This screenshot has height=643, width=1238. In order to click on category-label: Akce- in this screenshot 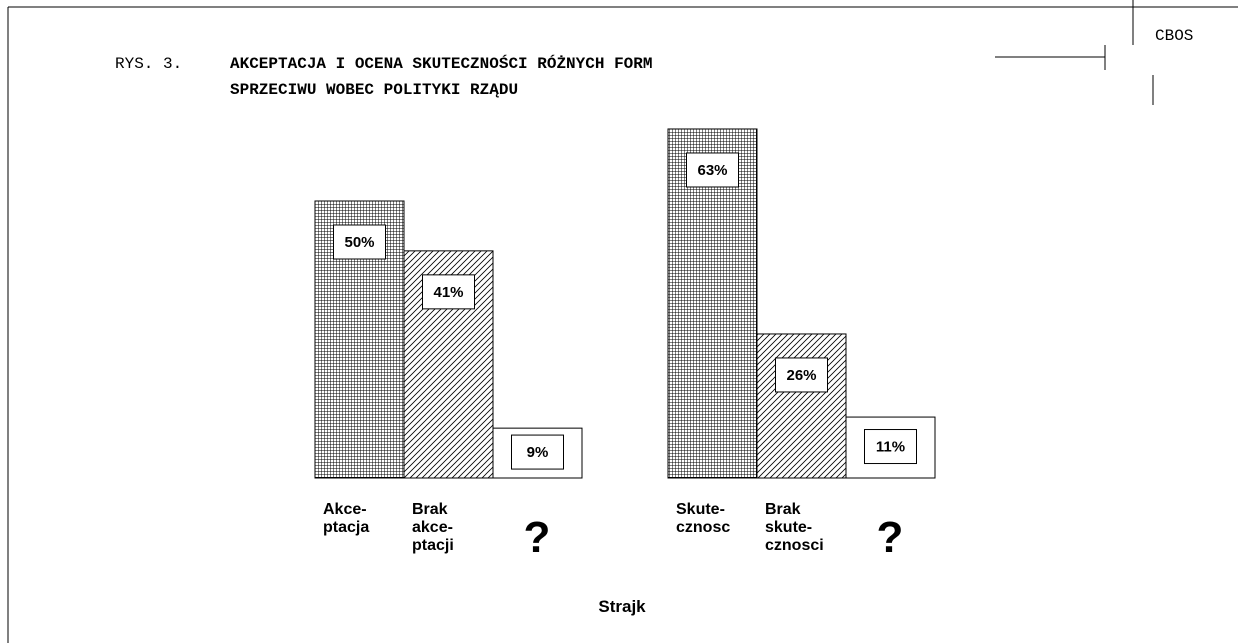, I will do `click(345, 509)`.